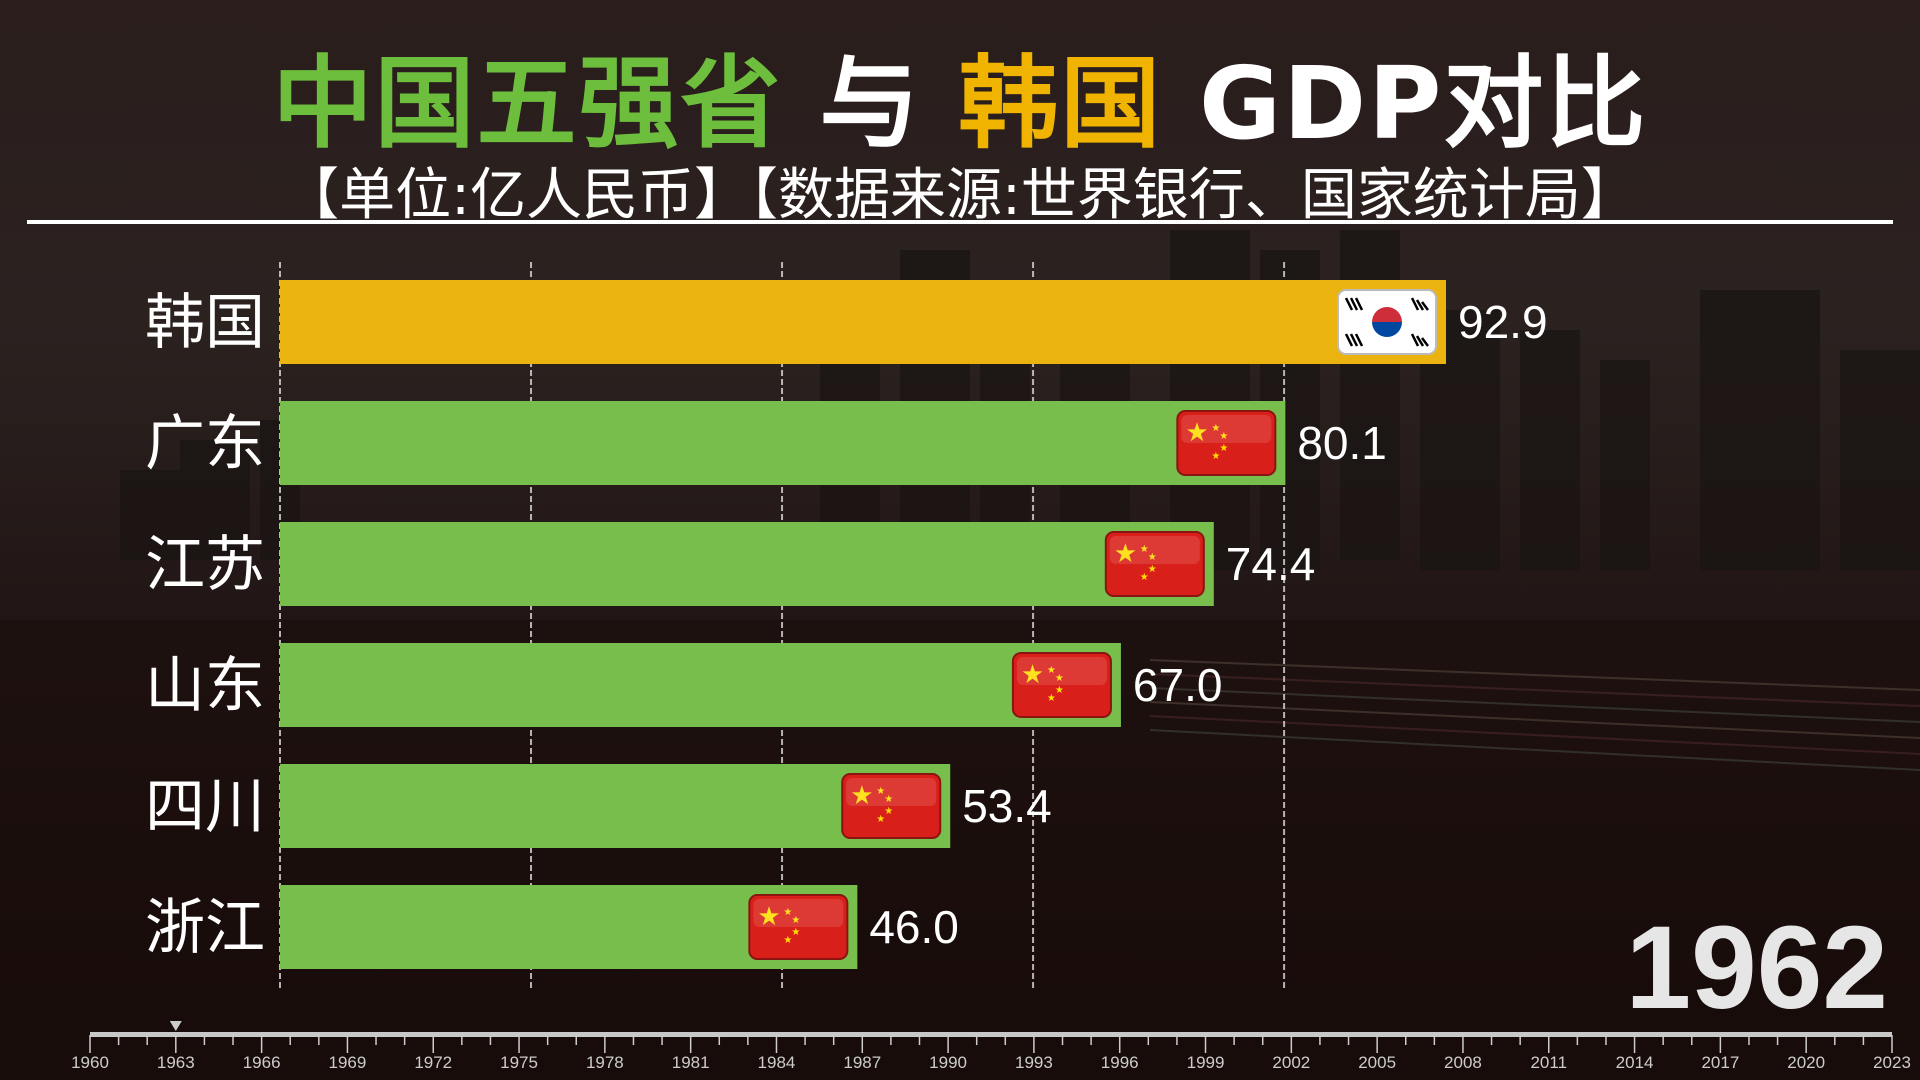 The width and height of the screenshot is (1920, 1080). I want to click on bar-row: 江苏 ★ ★★★★ 74.4, so click(730, 564).